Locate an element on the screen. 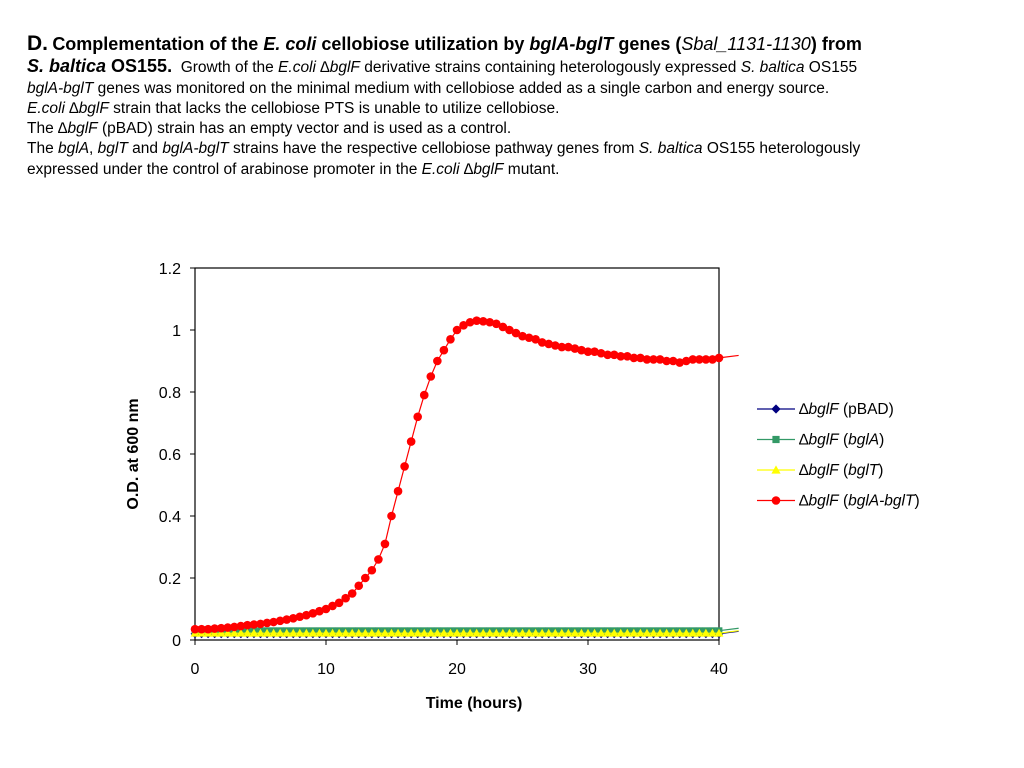  y-tick-label: 0.6 is located at coordinates (170, 455).